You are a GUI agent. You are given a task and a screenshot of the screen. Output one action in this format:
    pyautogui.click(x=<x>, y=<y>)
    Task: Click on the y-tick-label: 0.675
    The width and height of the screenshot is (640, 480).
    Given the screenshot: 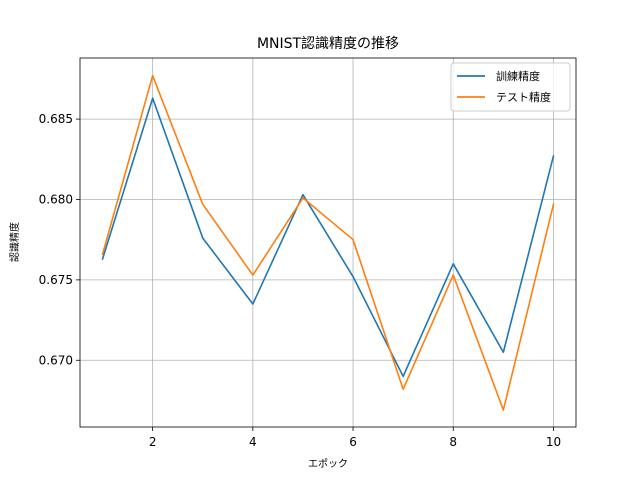 What is the action you would take?
    pyautogui.click(x=56, y=280)
    